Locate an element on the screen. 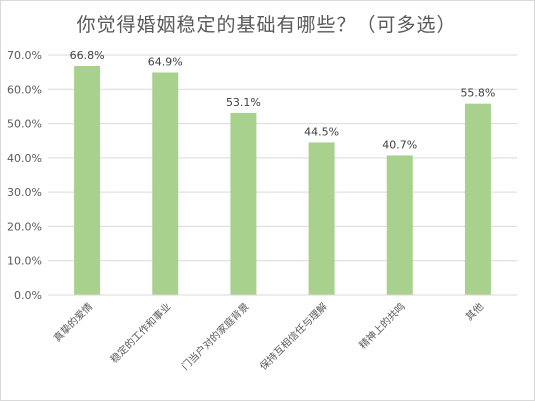 Image resolution: width=535 pixels, height=401 pixels. y-tick-label: 30.0% is located at coordinates (24, 192).